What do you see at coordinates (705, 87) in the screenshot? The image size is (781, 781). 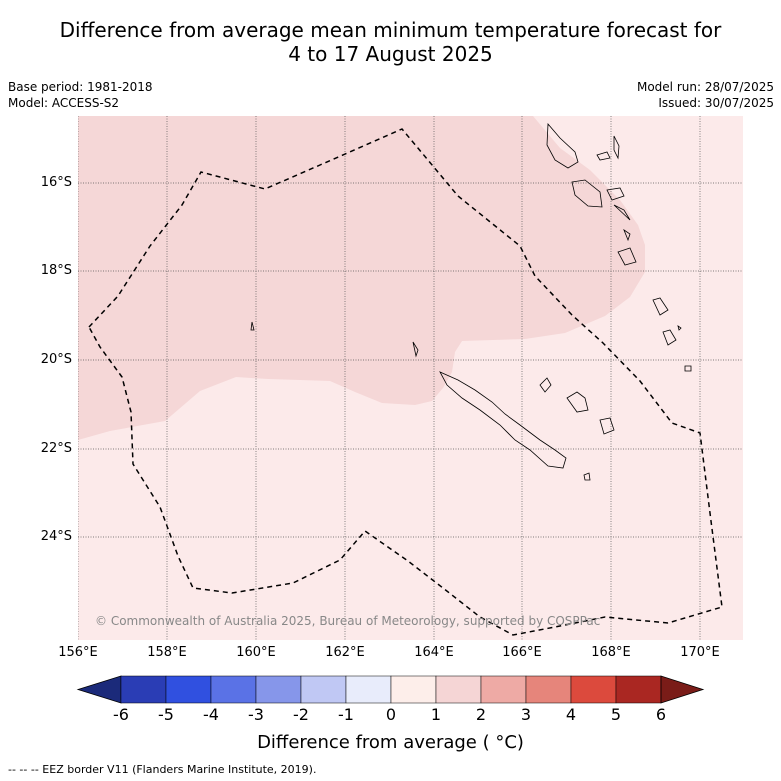 I see `model-run: Model run: 28/07/2025` at bounding box center [705, 87].